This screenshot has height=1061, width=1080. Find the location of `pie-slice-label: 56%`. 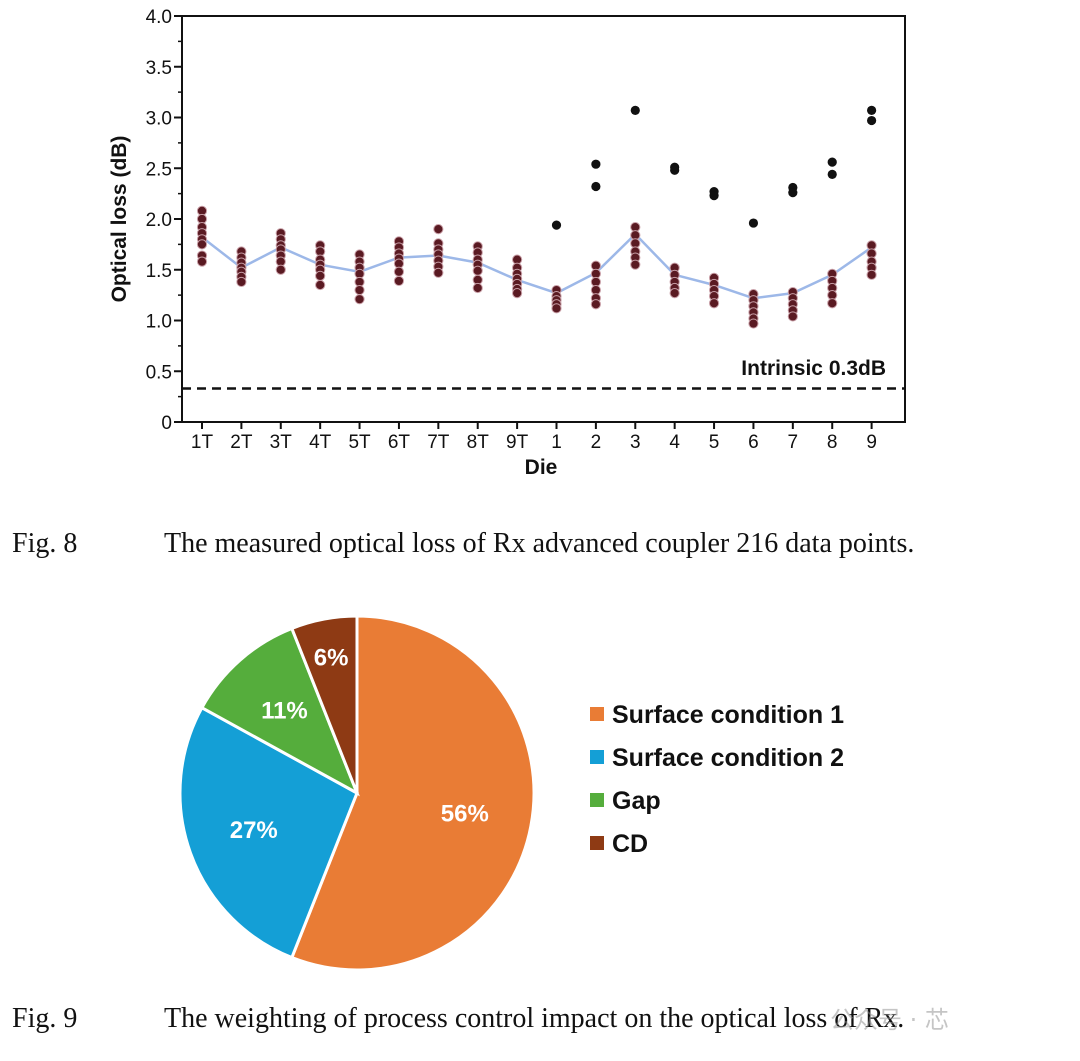

pie-slice-label: 56% is located at coordinates (465, 814).